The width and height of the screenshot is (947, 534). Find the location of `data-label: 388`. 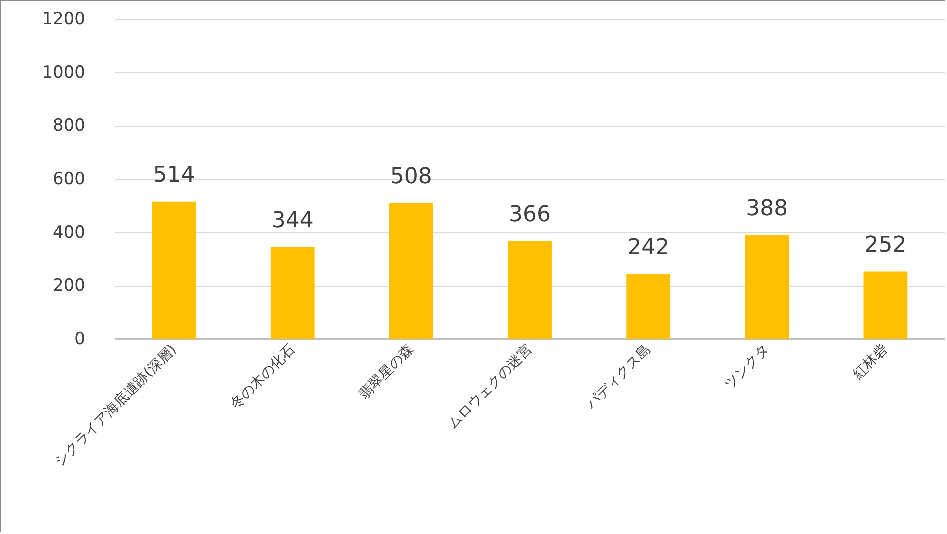

data-label: 388 is located at coordinates (767, 209).